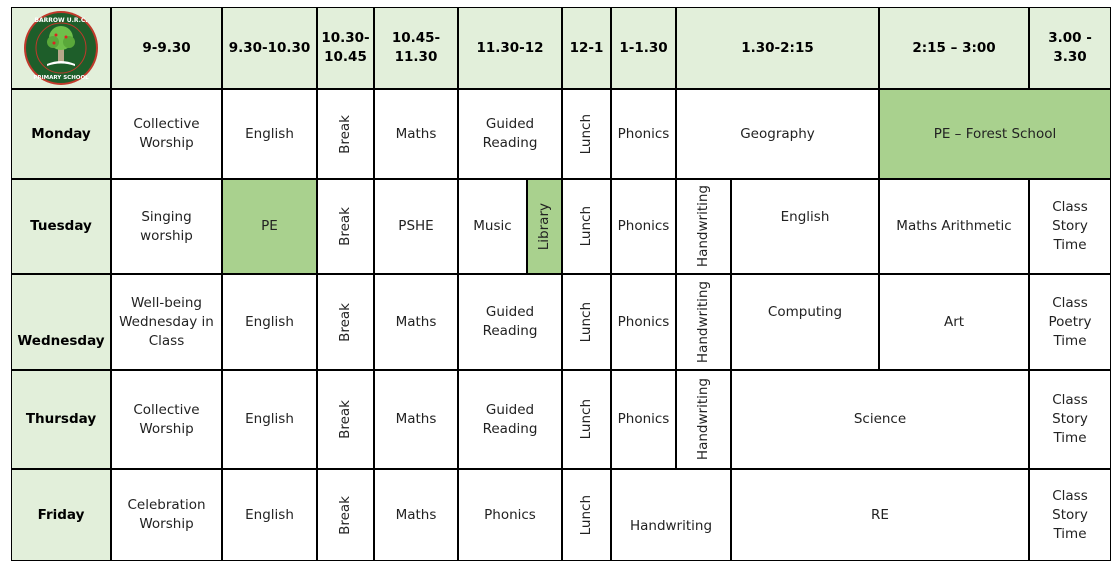 The width and height of the screenshot is (1120, 571). Describe the element at coordinates (61, 419) in the screenshot. I see `day-thursday: Thursday` at that location.